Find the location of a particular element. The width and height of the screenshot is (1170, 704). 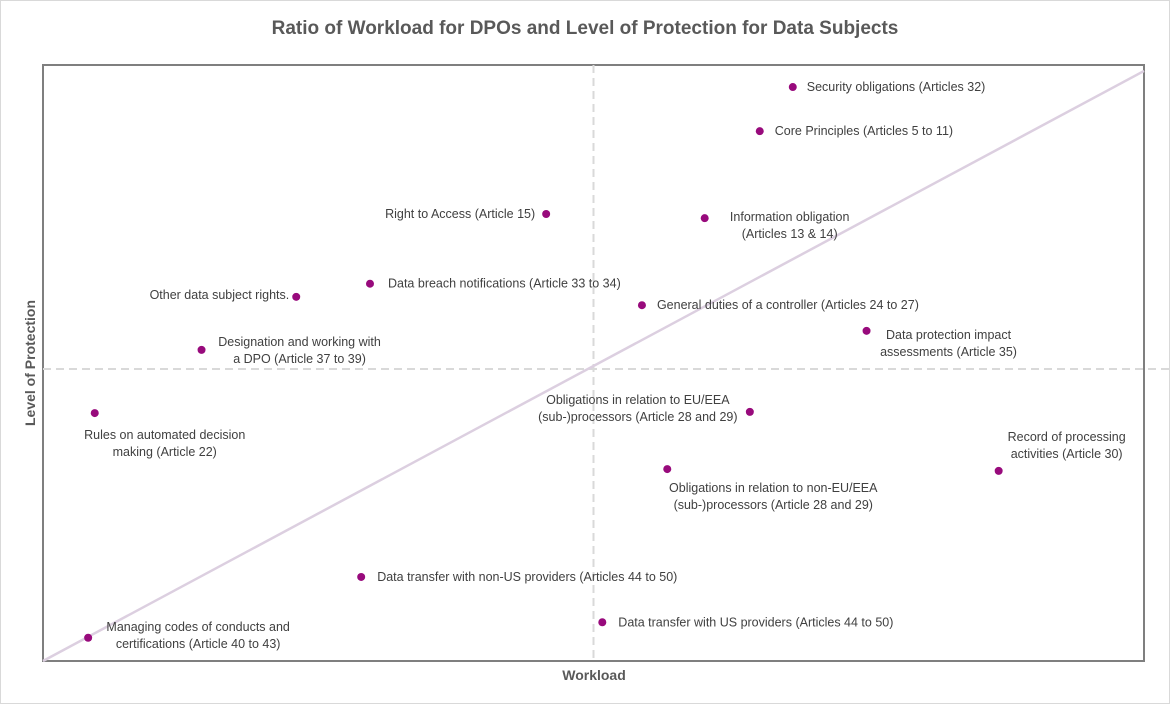

data-label: Right to Access (Article 15) is located at coordinates (460, 214).